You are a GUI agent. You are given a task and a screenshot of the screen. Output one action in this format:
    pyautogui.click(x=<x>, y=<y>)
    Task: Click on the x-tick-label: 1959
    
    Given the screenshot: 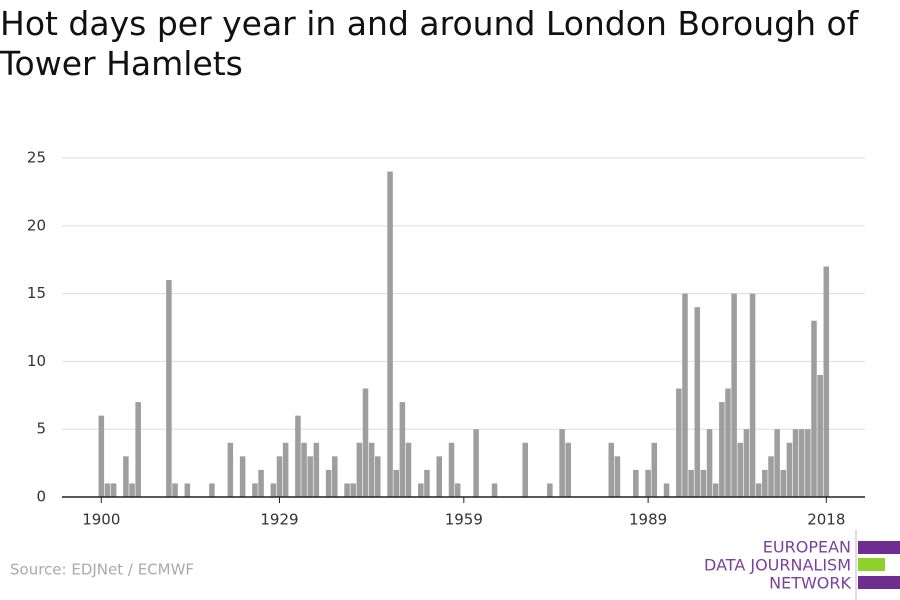 What is the action you would take?
    pyautogui.click(x=464, y=520)
    